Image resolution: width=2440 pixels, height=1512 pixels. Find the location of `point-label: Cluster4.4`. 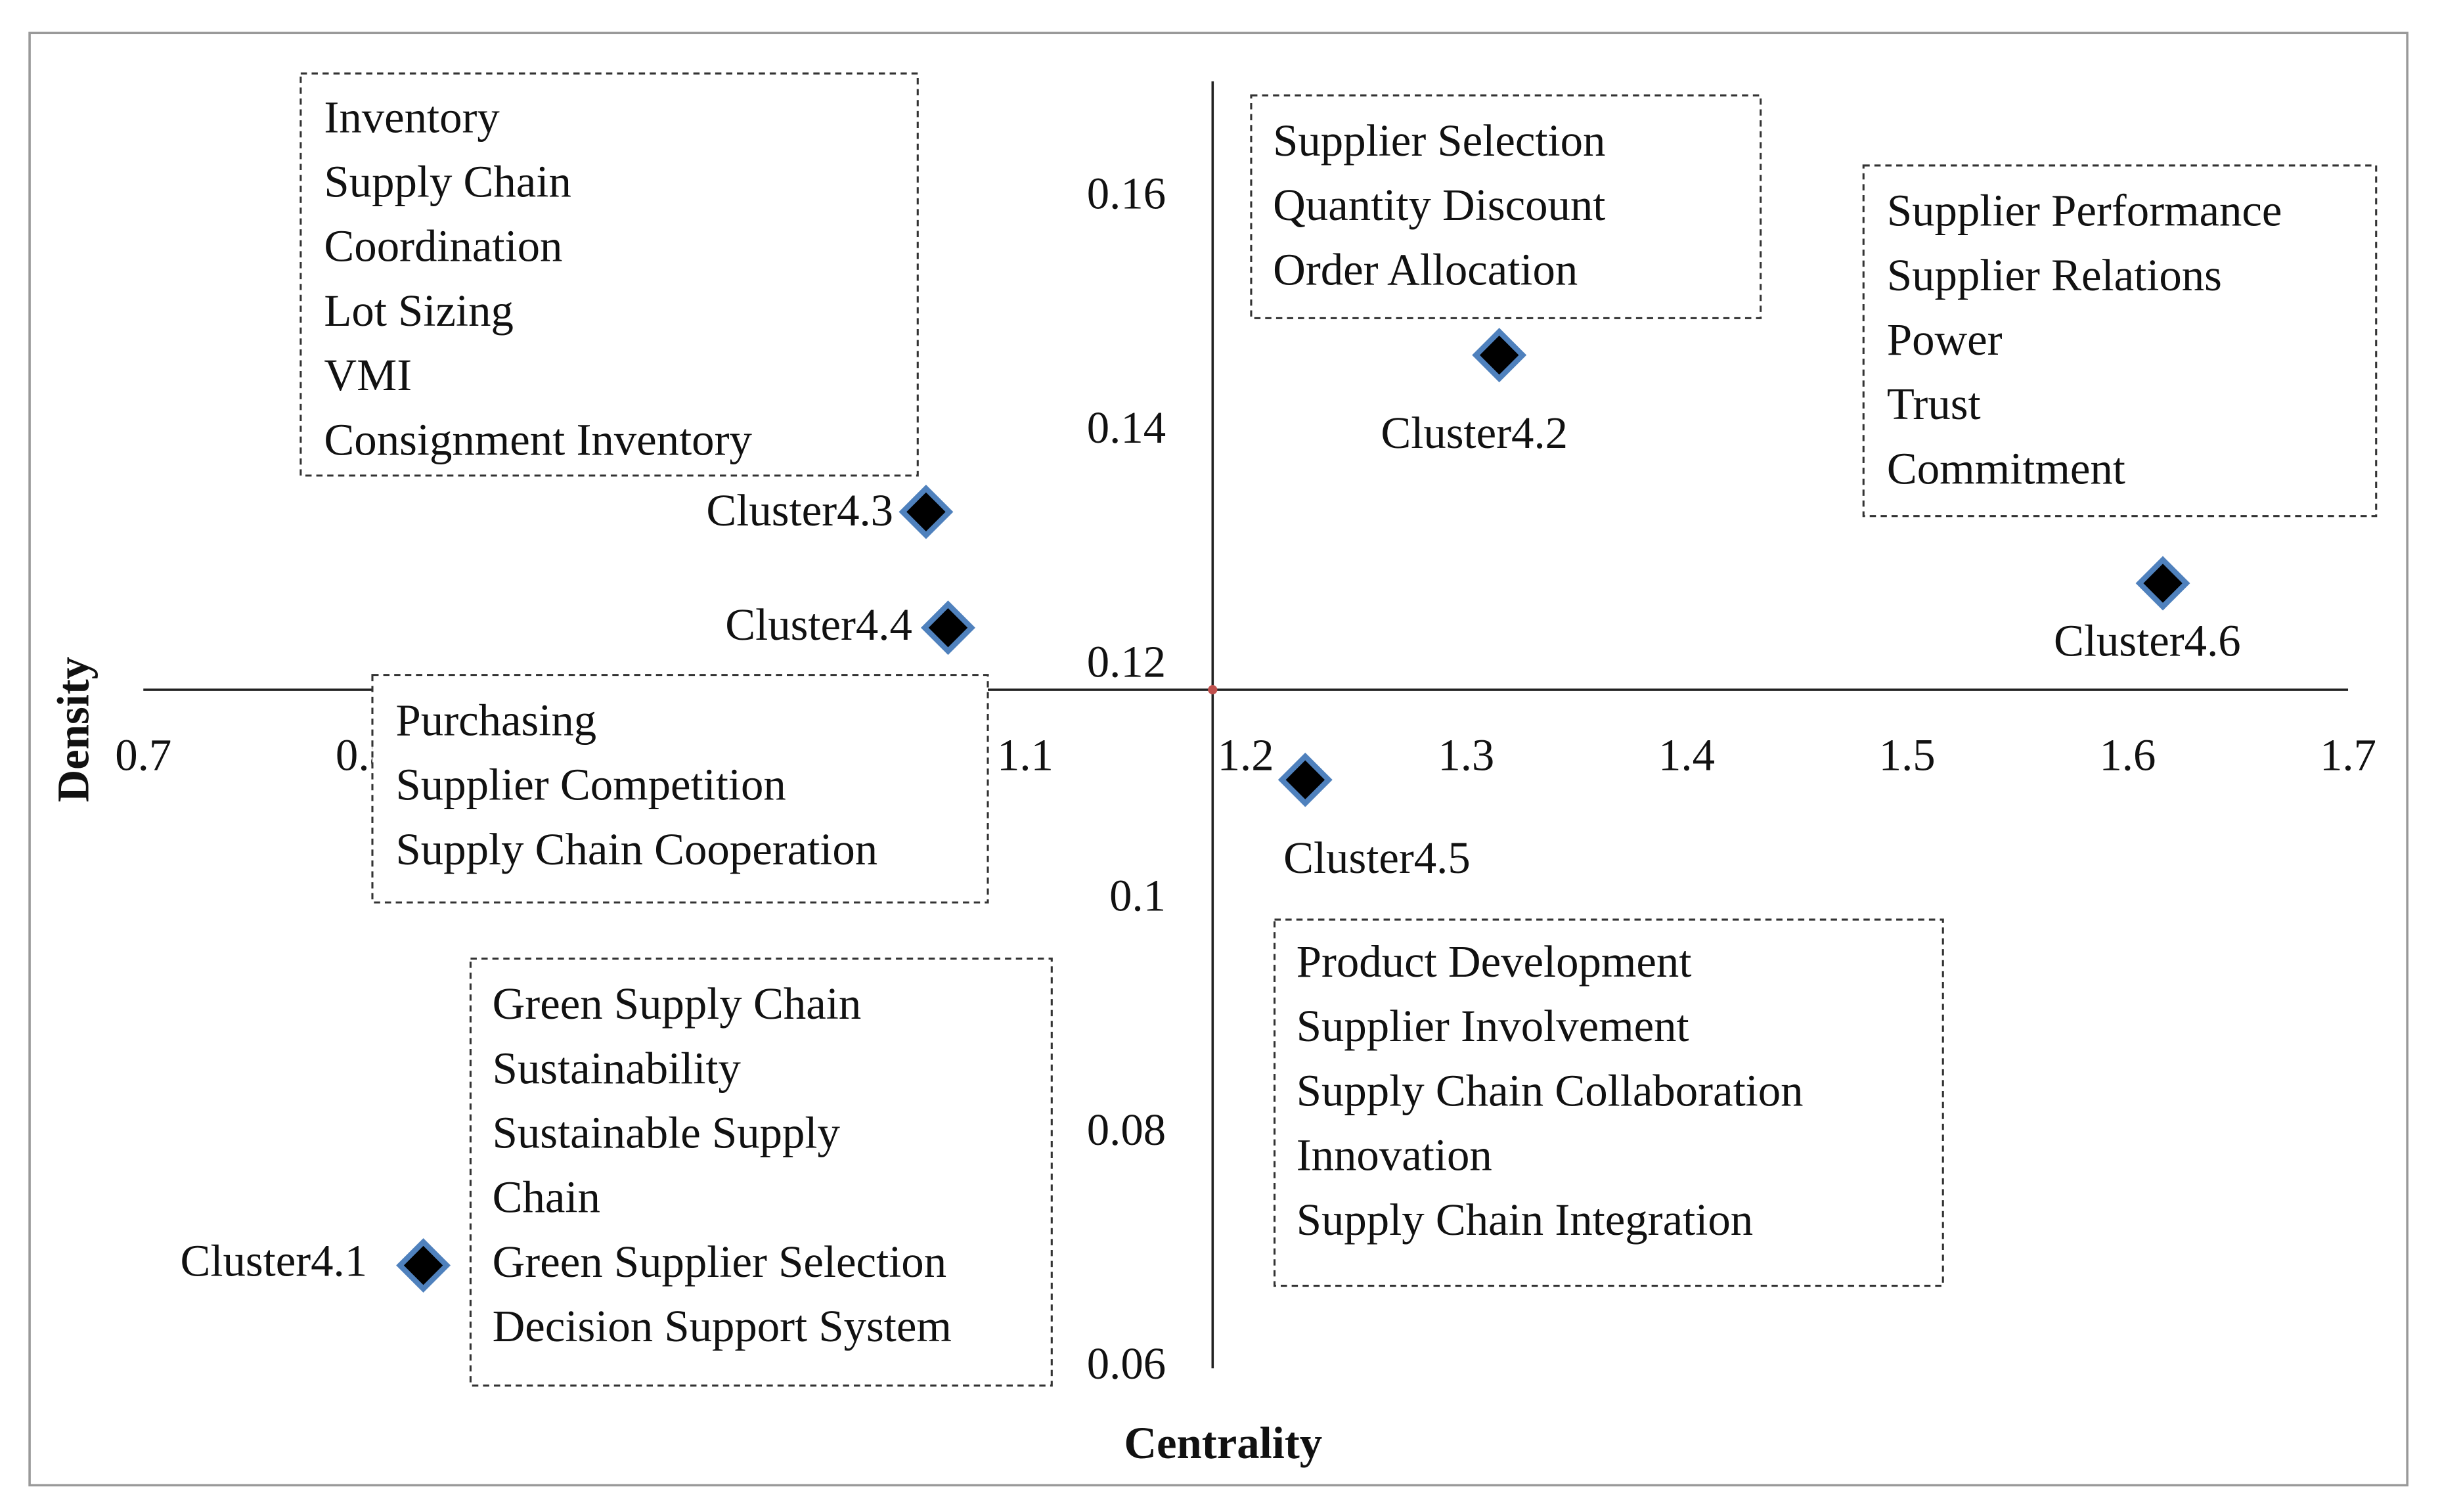

point-label: Cluster4.4 is located at coordinates (818, 625).